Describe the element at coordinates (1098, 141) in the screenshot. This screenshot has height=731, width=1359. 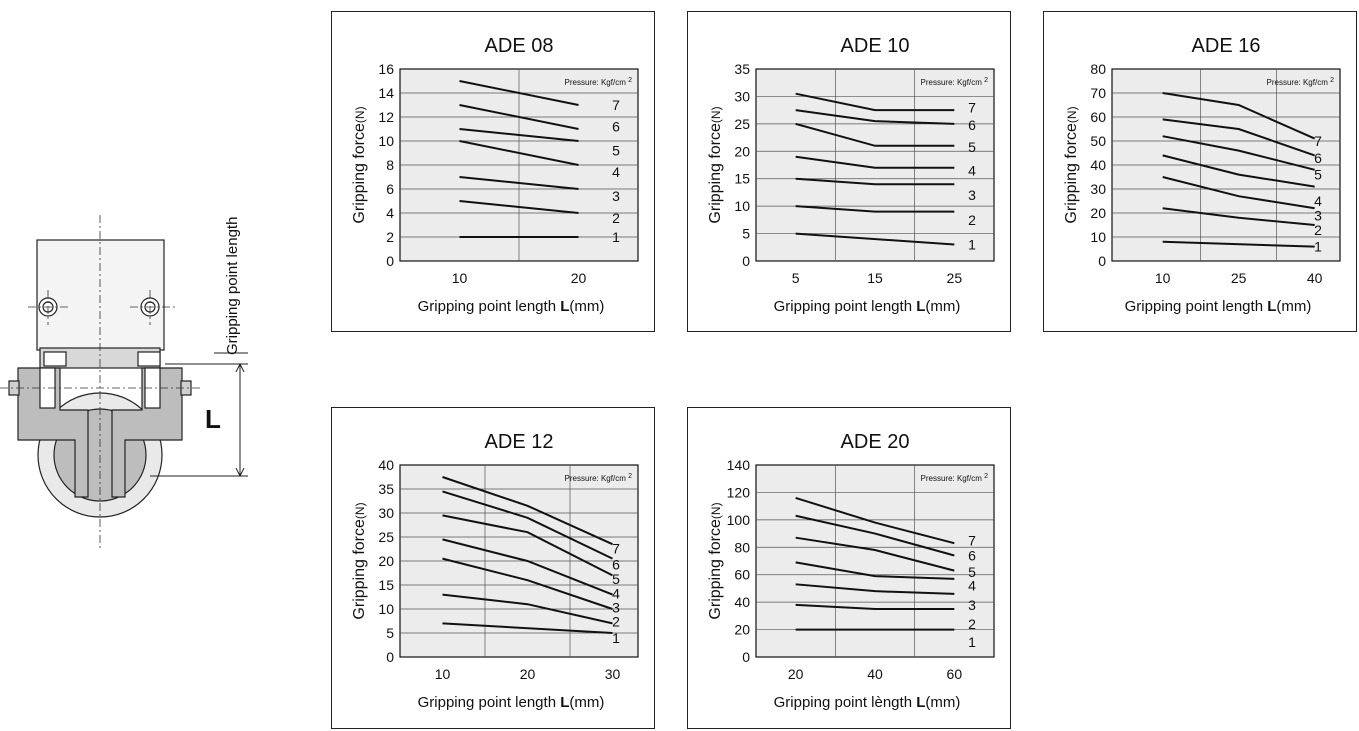
I see `y-tick-label: 50` at that location.